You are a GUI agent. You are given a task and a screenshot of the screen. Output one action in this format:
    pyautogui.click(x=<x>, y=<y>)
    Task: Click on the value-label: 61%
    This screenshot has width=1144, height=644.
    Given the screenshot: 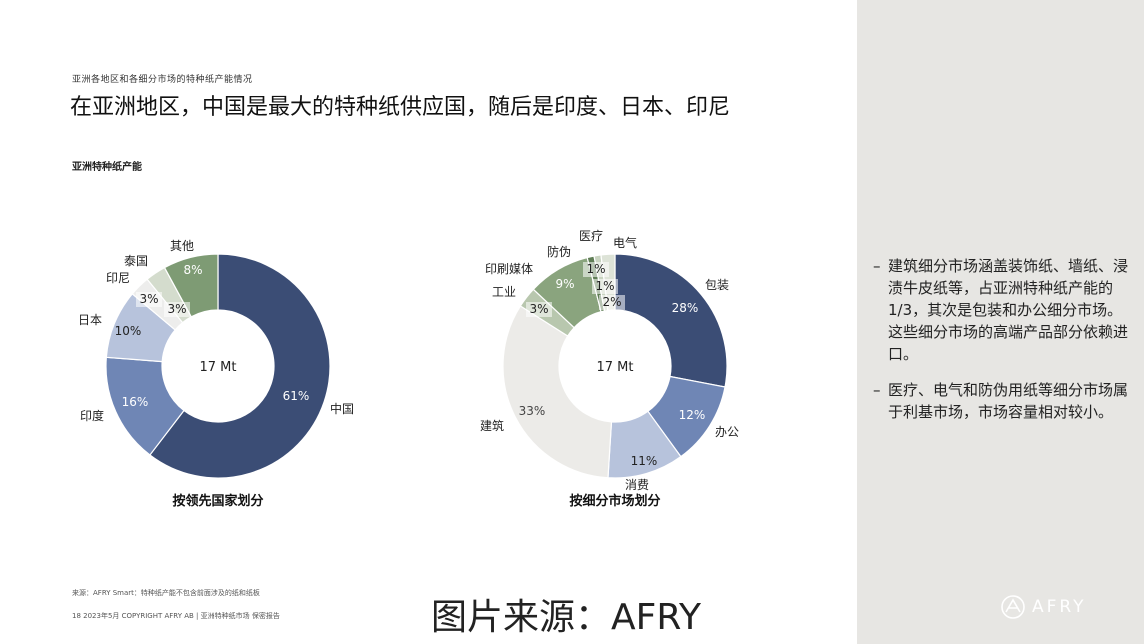 What is the action you would take?
    pyautogui.click(x=296, y=396)
    